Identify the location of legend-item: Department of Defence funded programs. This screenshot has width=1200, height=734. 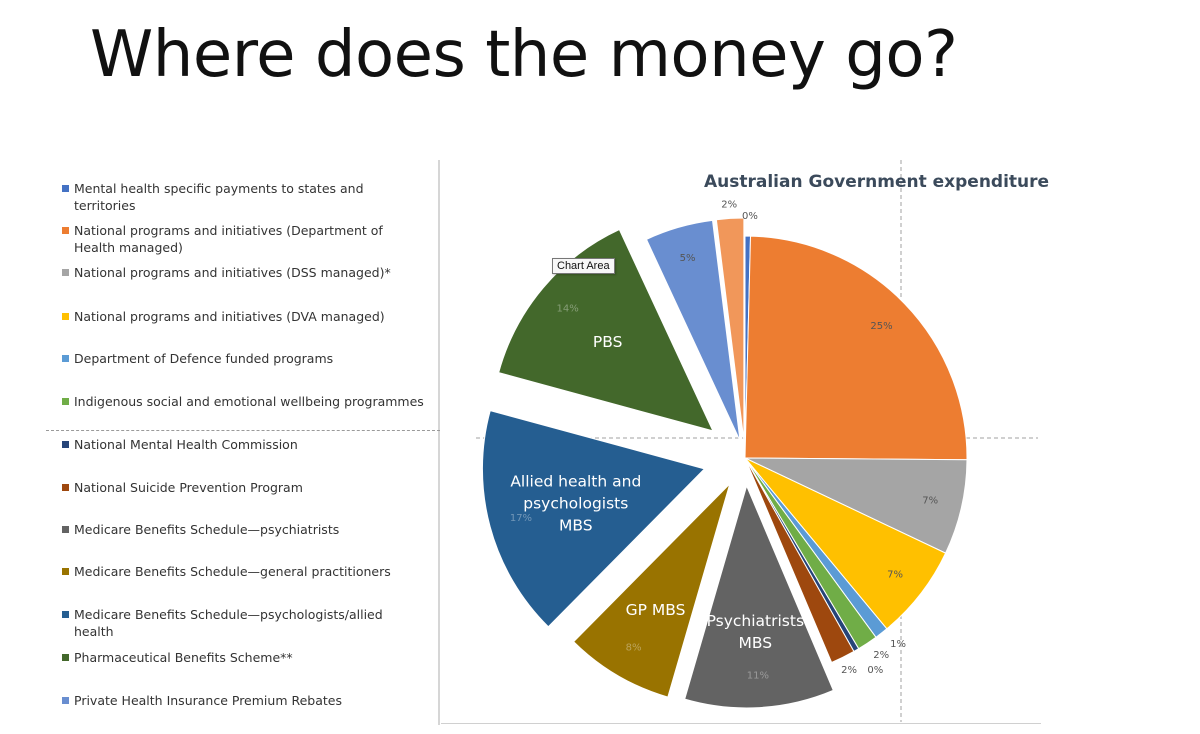
(243, 358).